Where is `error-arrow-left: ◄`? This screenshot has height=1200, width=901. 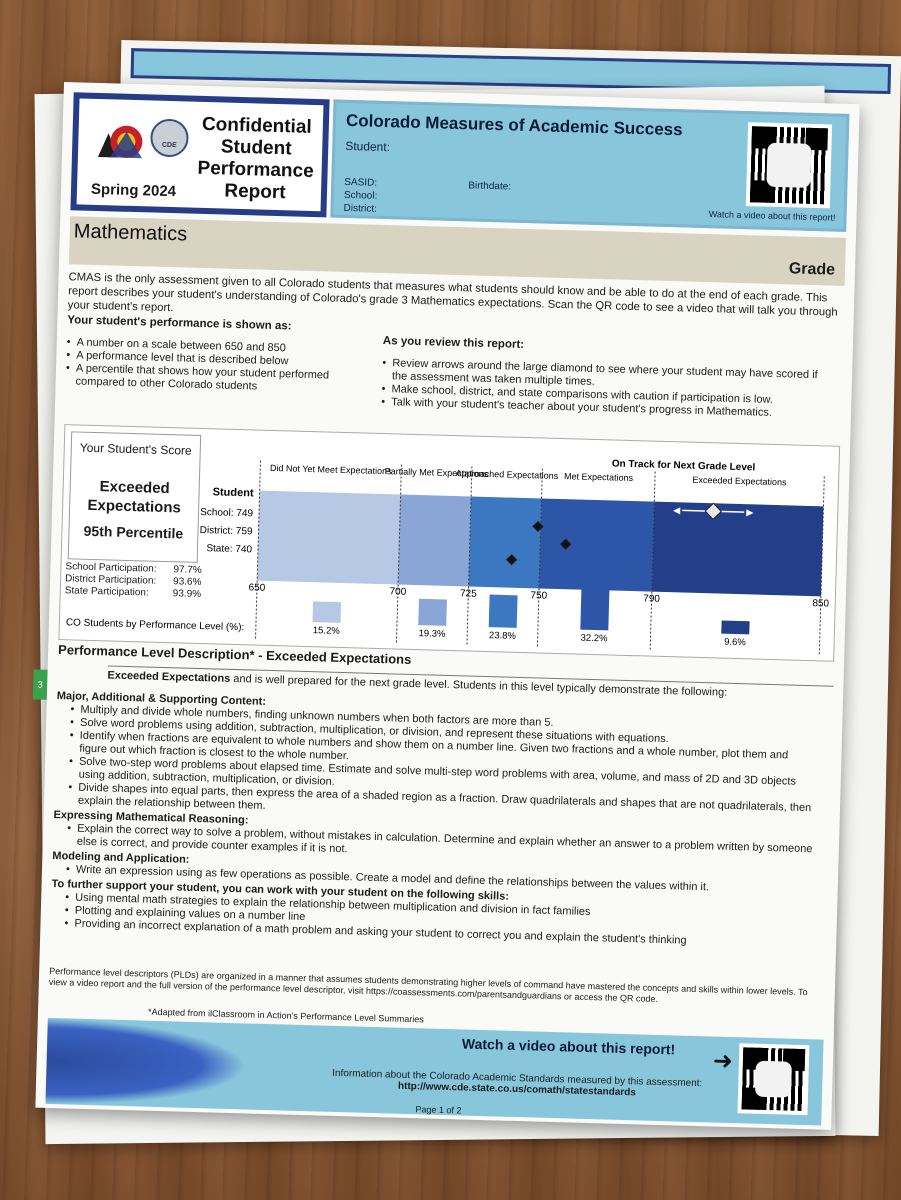
error-arrow-left: ◄ is located at coordinates (677, 510).